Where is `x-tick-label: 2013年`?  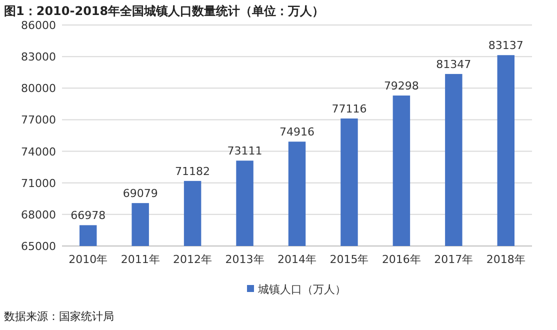 x-tick-label: 2013年 is located at coordinates (244, 259).